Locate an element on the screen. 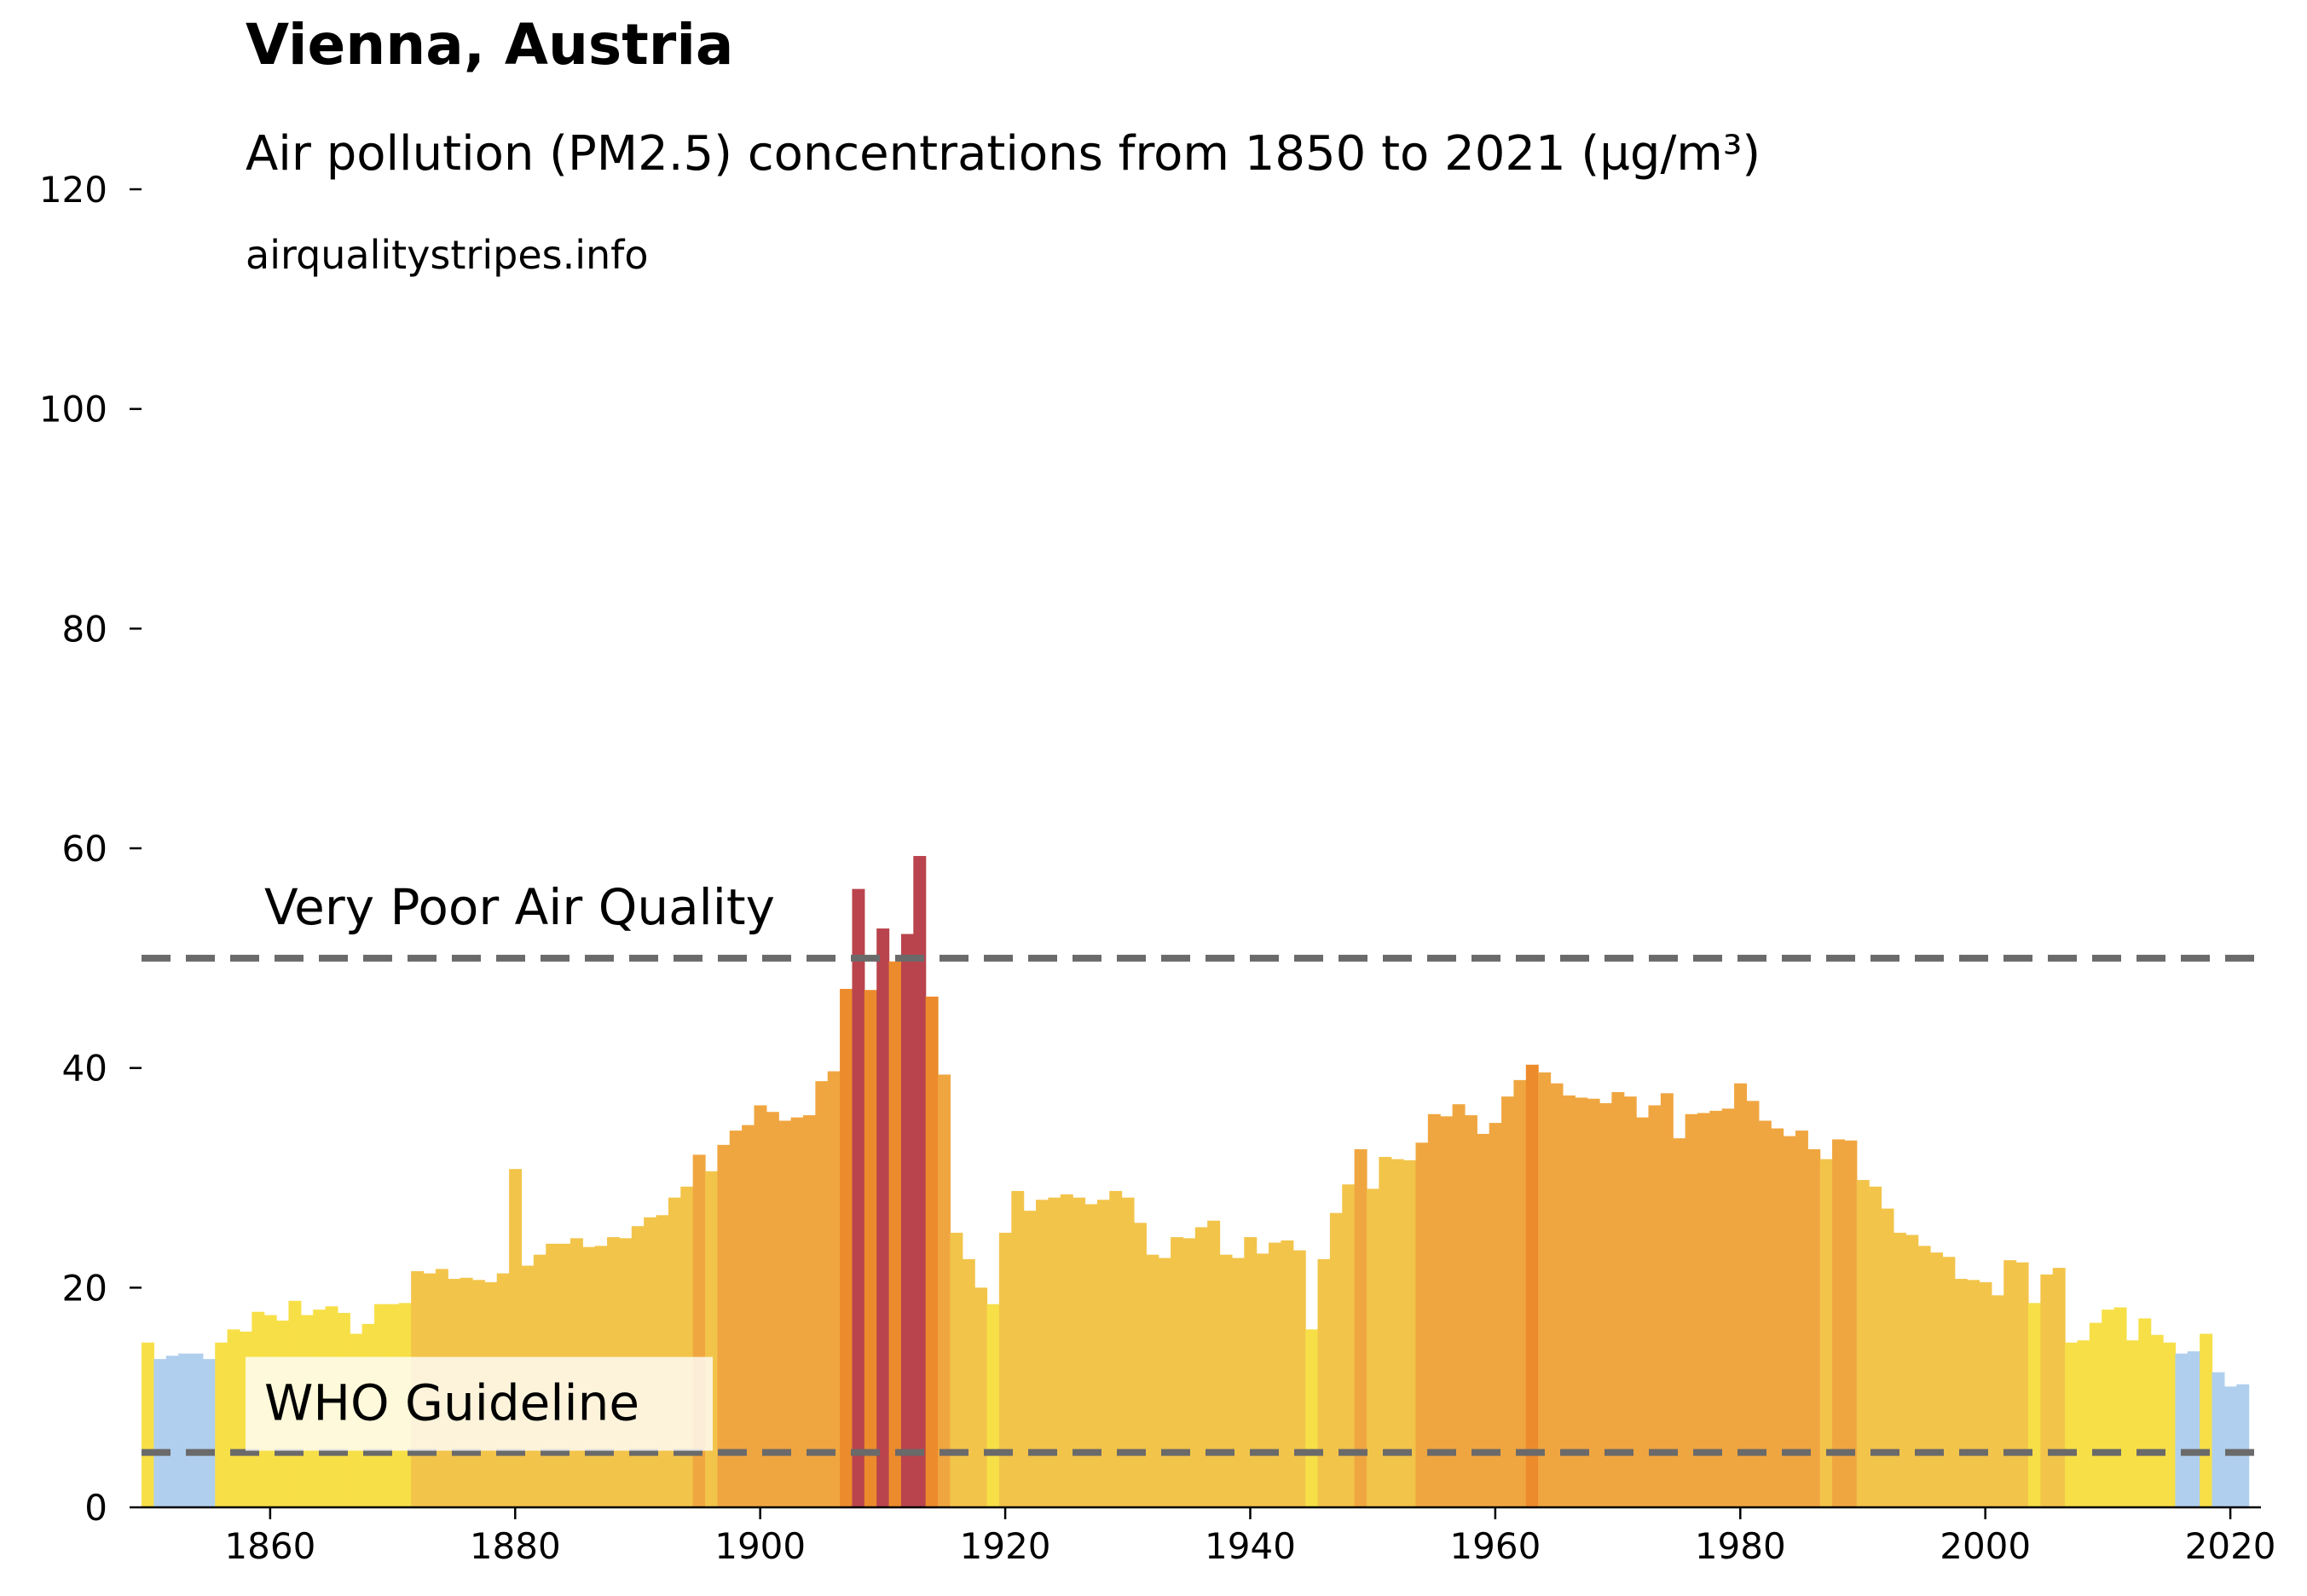 The image size is (2307, 1596). bar-1987 is located at coordinates (1826, 1333).